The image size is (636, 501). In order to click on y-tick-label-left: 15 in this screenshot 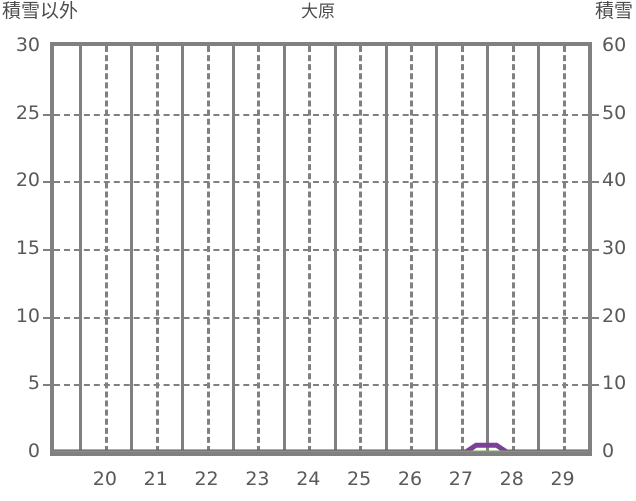, I will do `click(27, 248)`.